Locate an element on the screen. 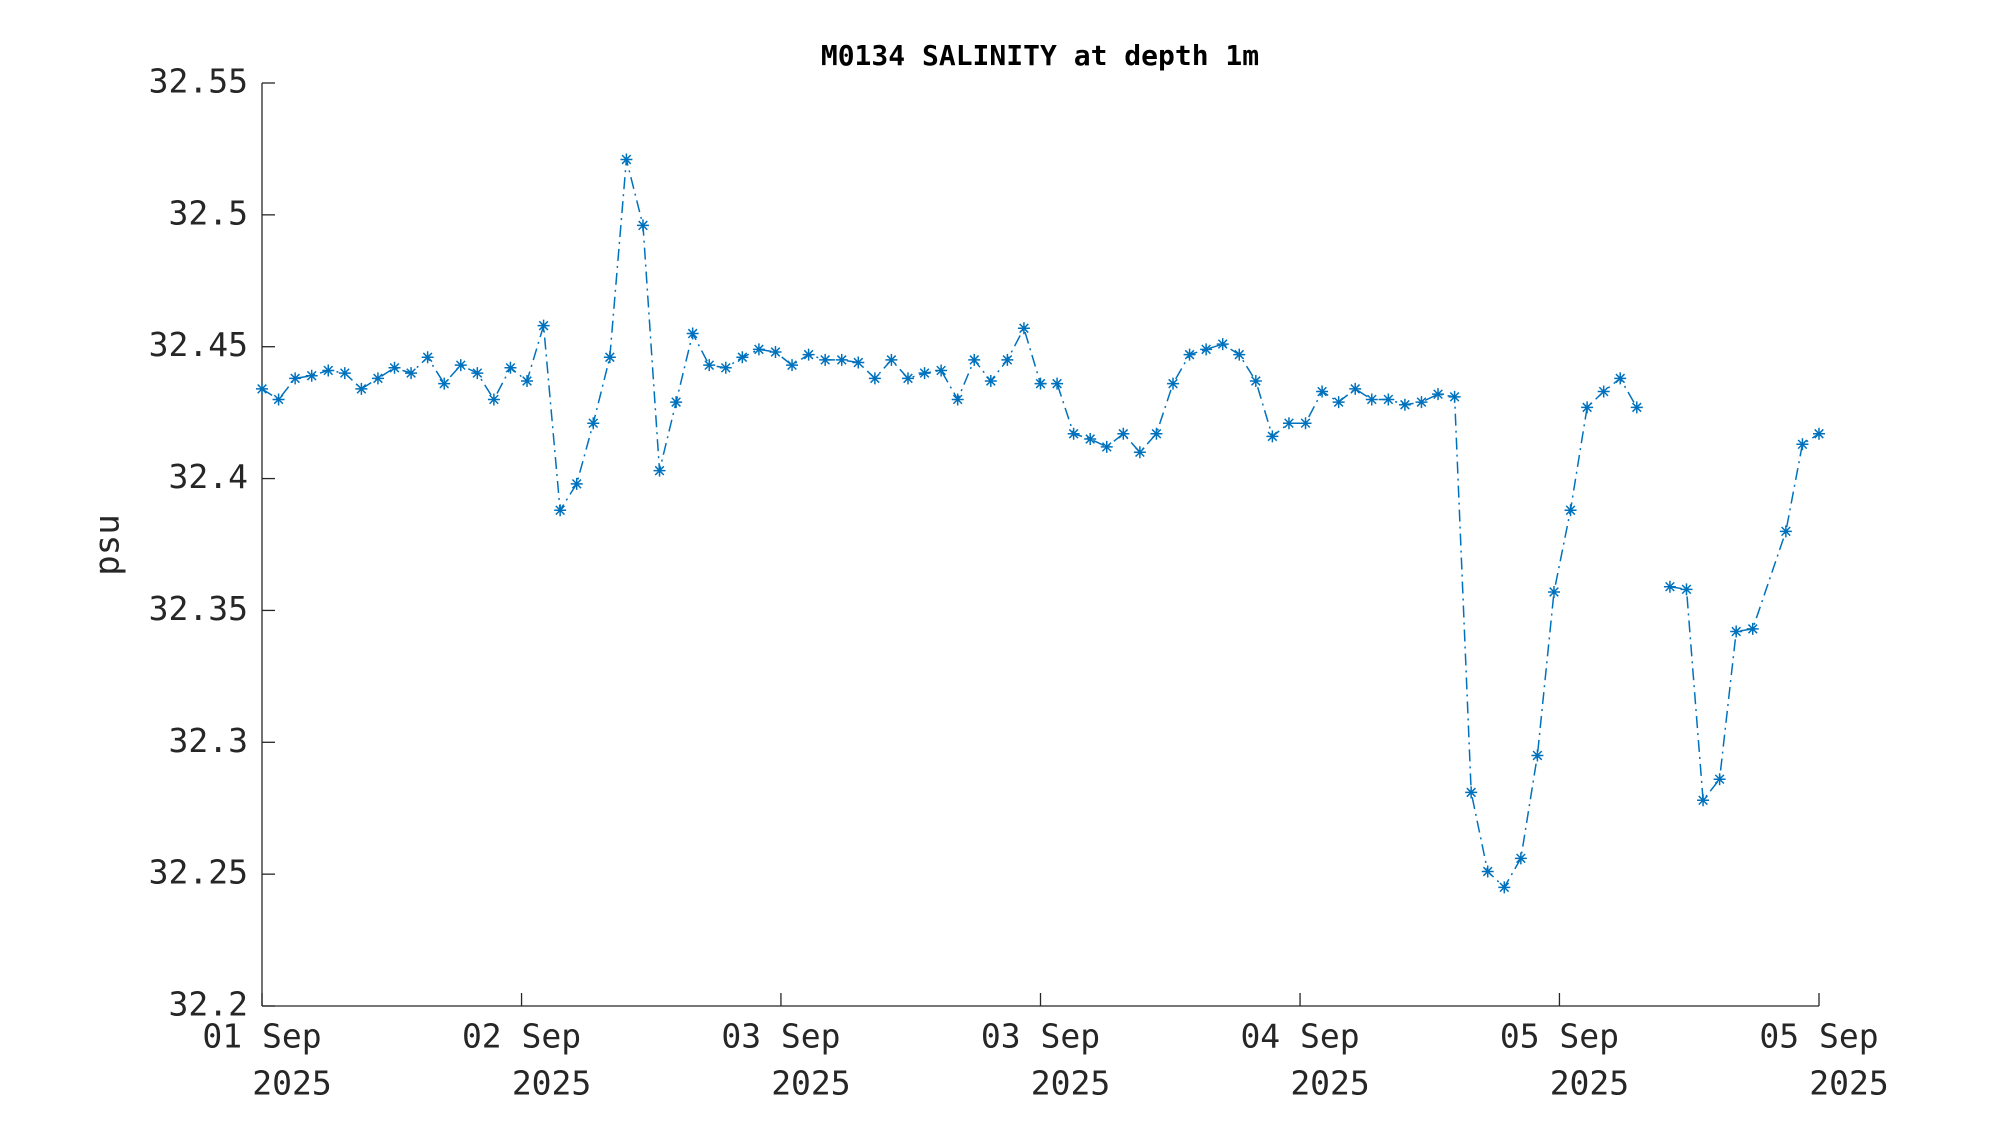 This screenshot has height=1125, width=2000. chart-title: M0134 SALINITY at depth 1m is located at coordinates (1040, 55).